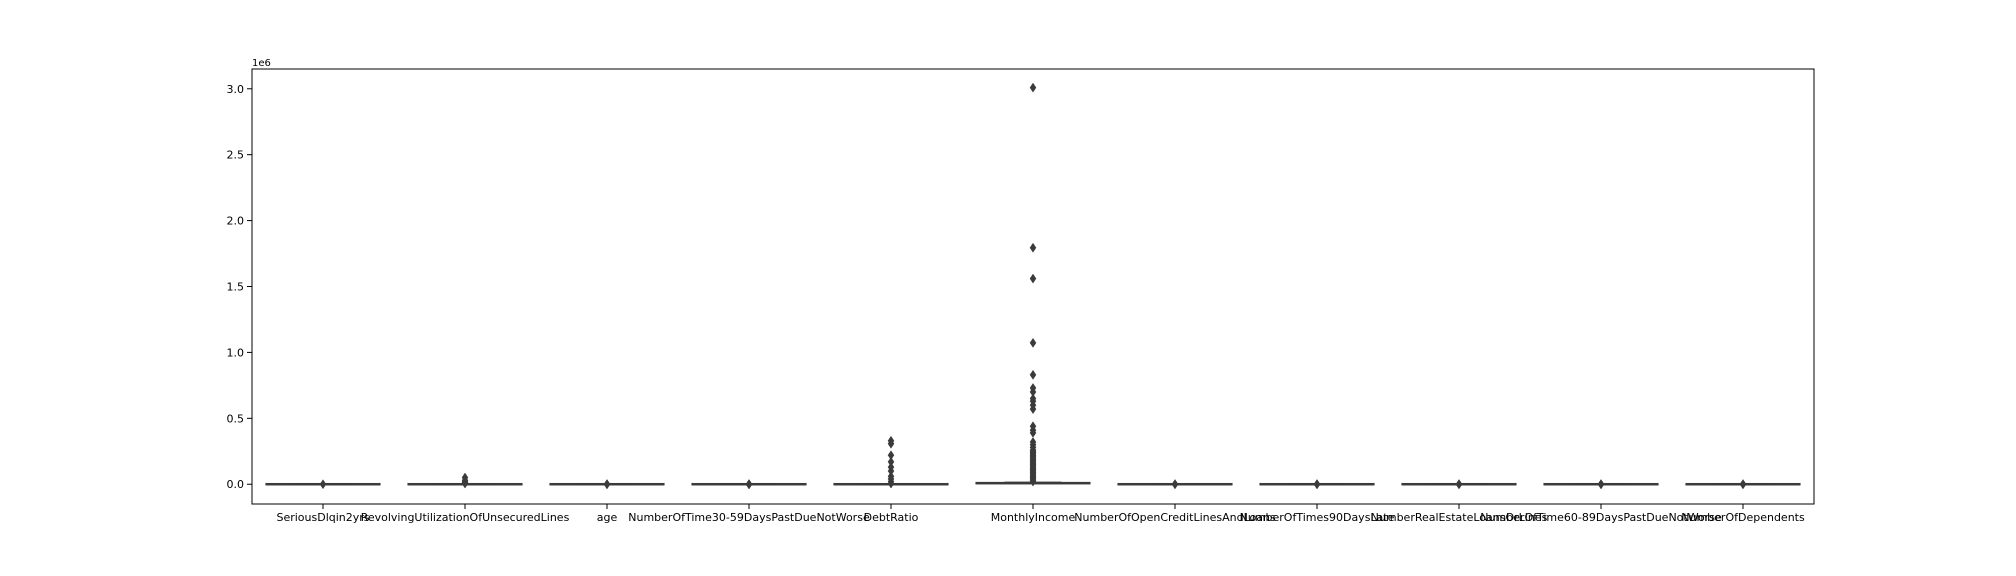 This screenshot has height=576, width=2016. I want to click on y-tick-label: 2.0, so click(236, 221).